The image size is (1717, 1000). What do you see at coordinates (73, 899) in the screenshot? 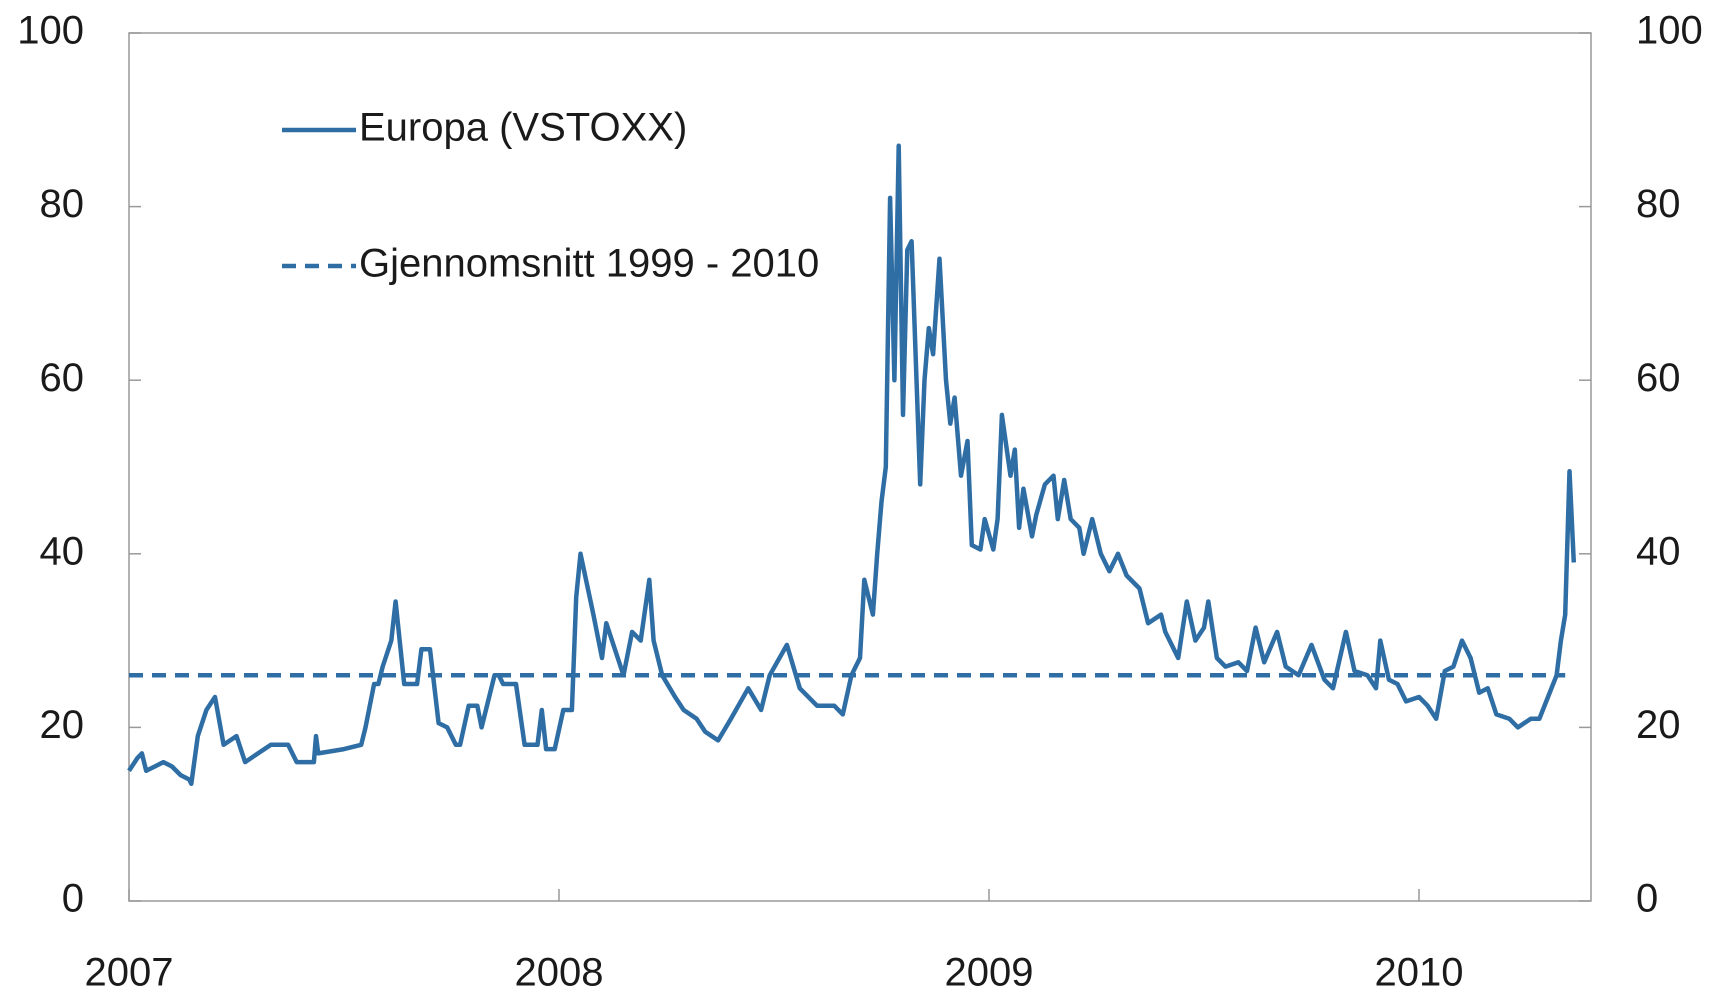
I see `y-tick-label: 0` at bounding box center [73, 899].